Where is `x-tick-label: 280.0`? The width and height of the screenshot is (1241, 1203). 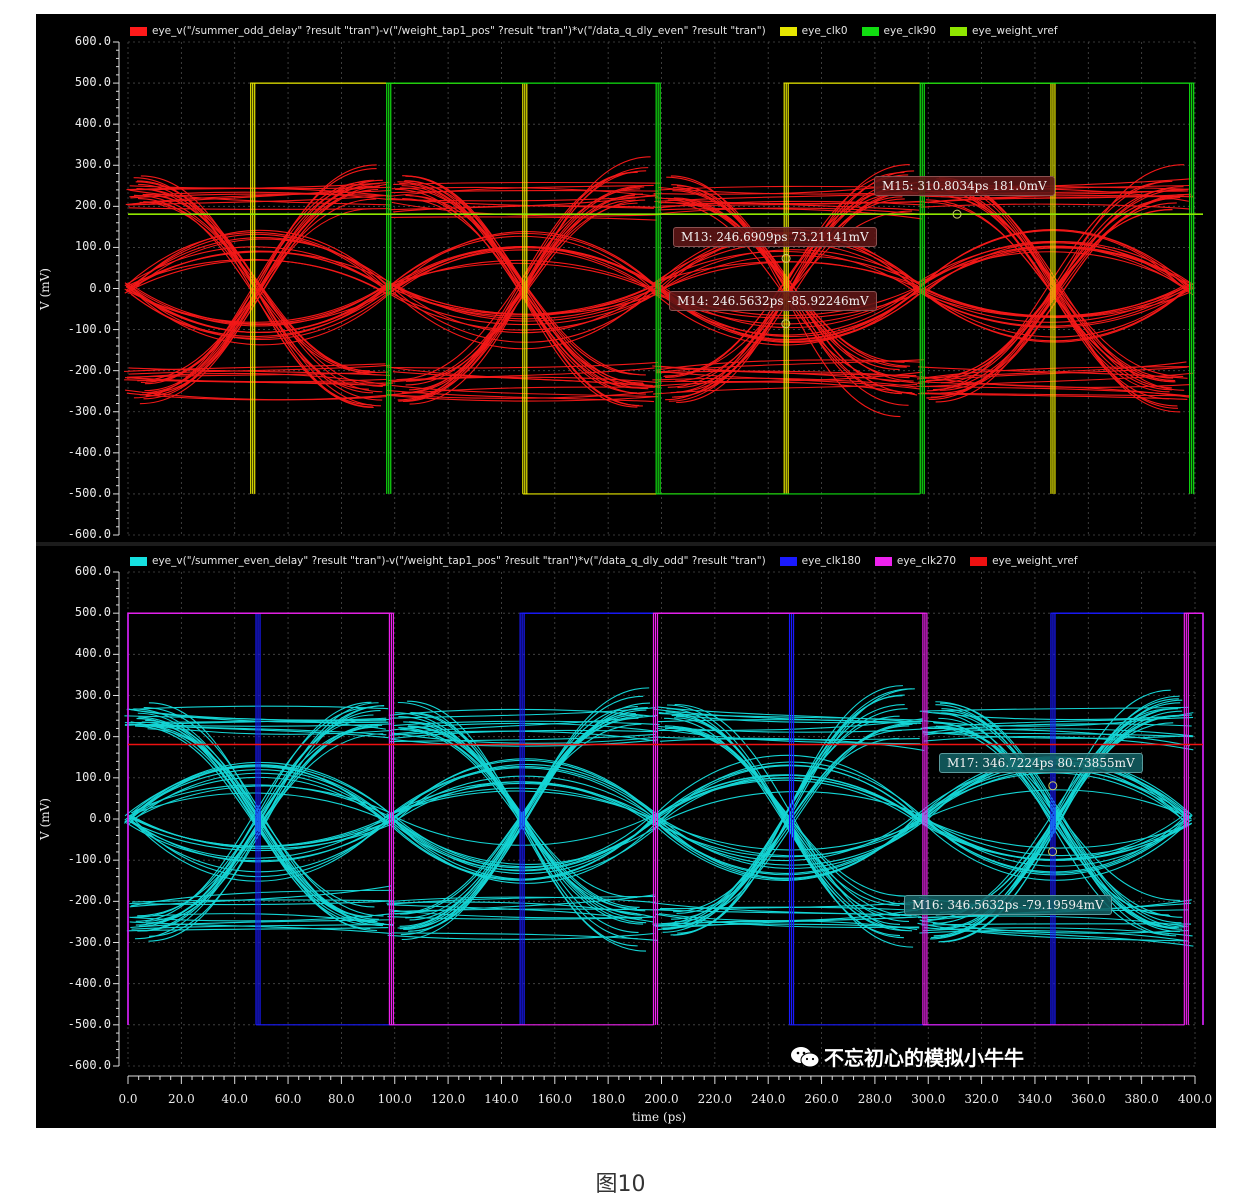 x-tick-label: 280.0 is located at coordinates (875, 1099).